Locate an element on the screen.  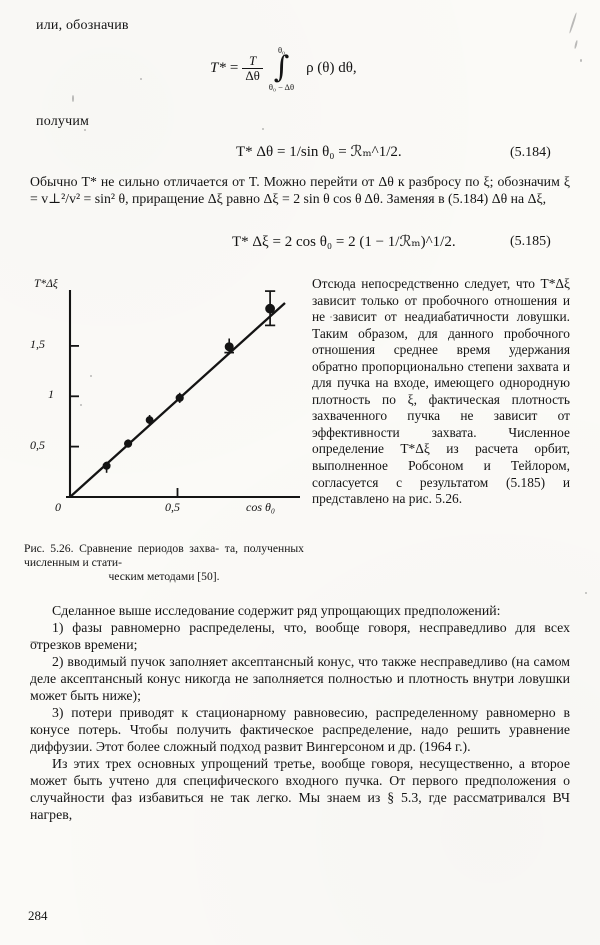
chart-ticks is located at coordinates (124, 421).